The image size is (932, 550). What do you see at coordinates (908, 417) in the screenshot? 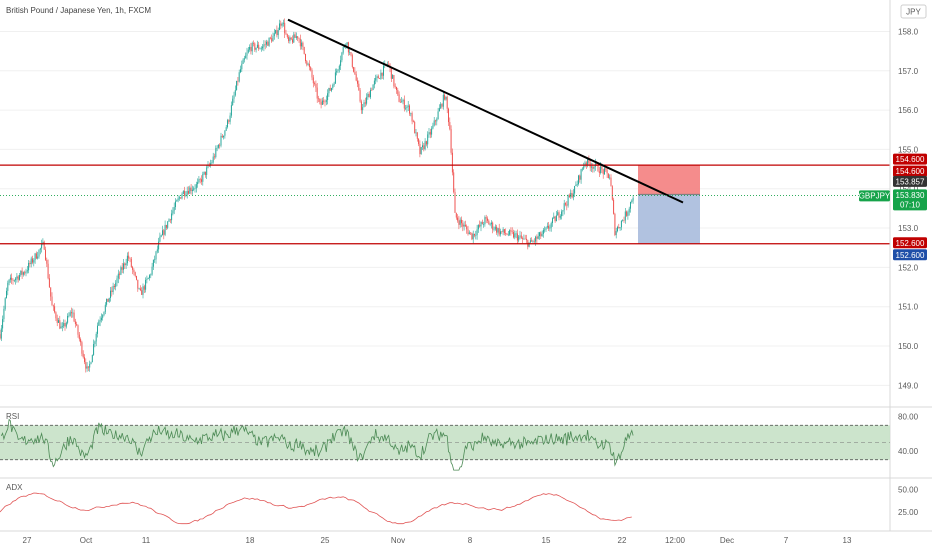
I see `rsi-tick-label: 80.00` at bounding box center [908, 417].